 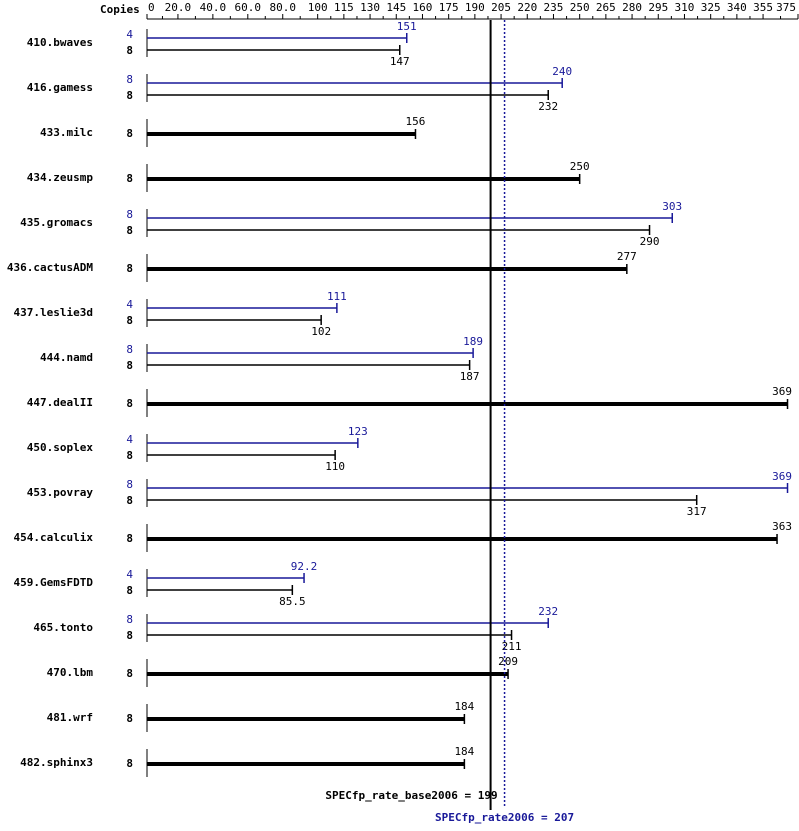 What do you see at coordinates (66, 357) in the screenshot?
I see `category-label: 444.namd` at bounding box center [66, 357].